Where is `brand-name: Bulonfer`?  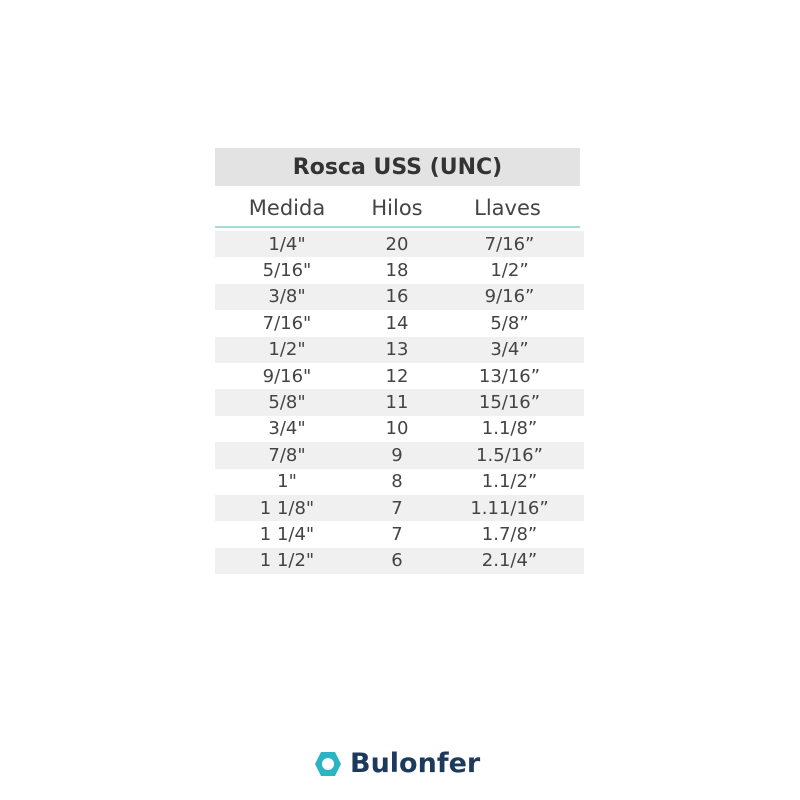 brand-name: Bulonfer is located at coordinates (415, 763).